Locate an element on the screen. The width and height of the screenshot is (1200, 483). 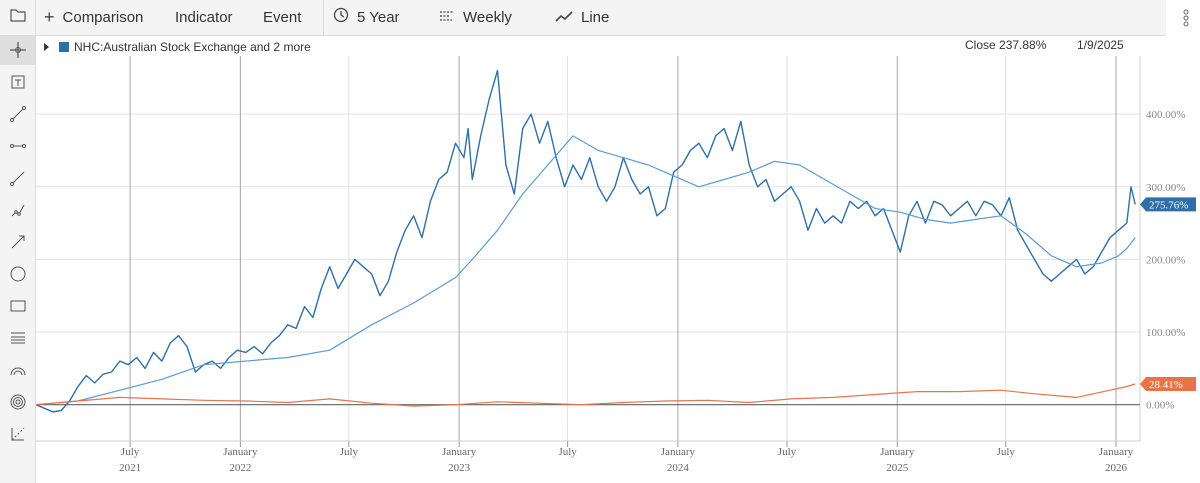
interval-icon is located at coordinates (447, 17).